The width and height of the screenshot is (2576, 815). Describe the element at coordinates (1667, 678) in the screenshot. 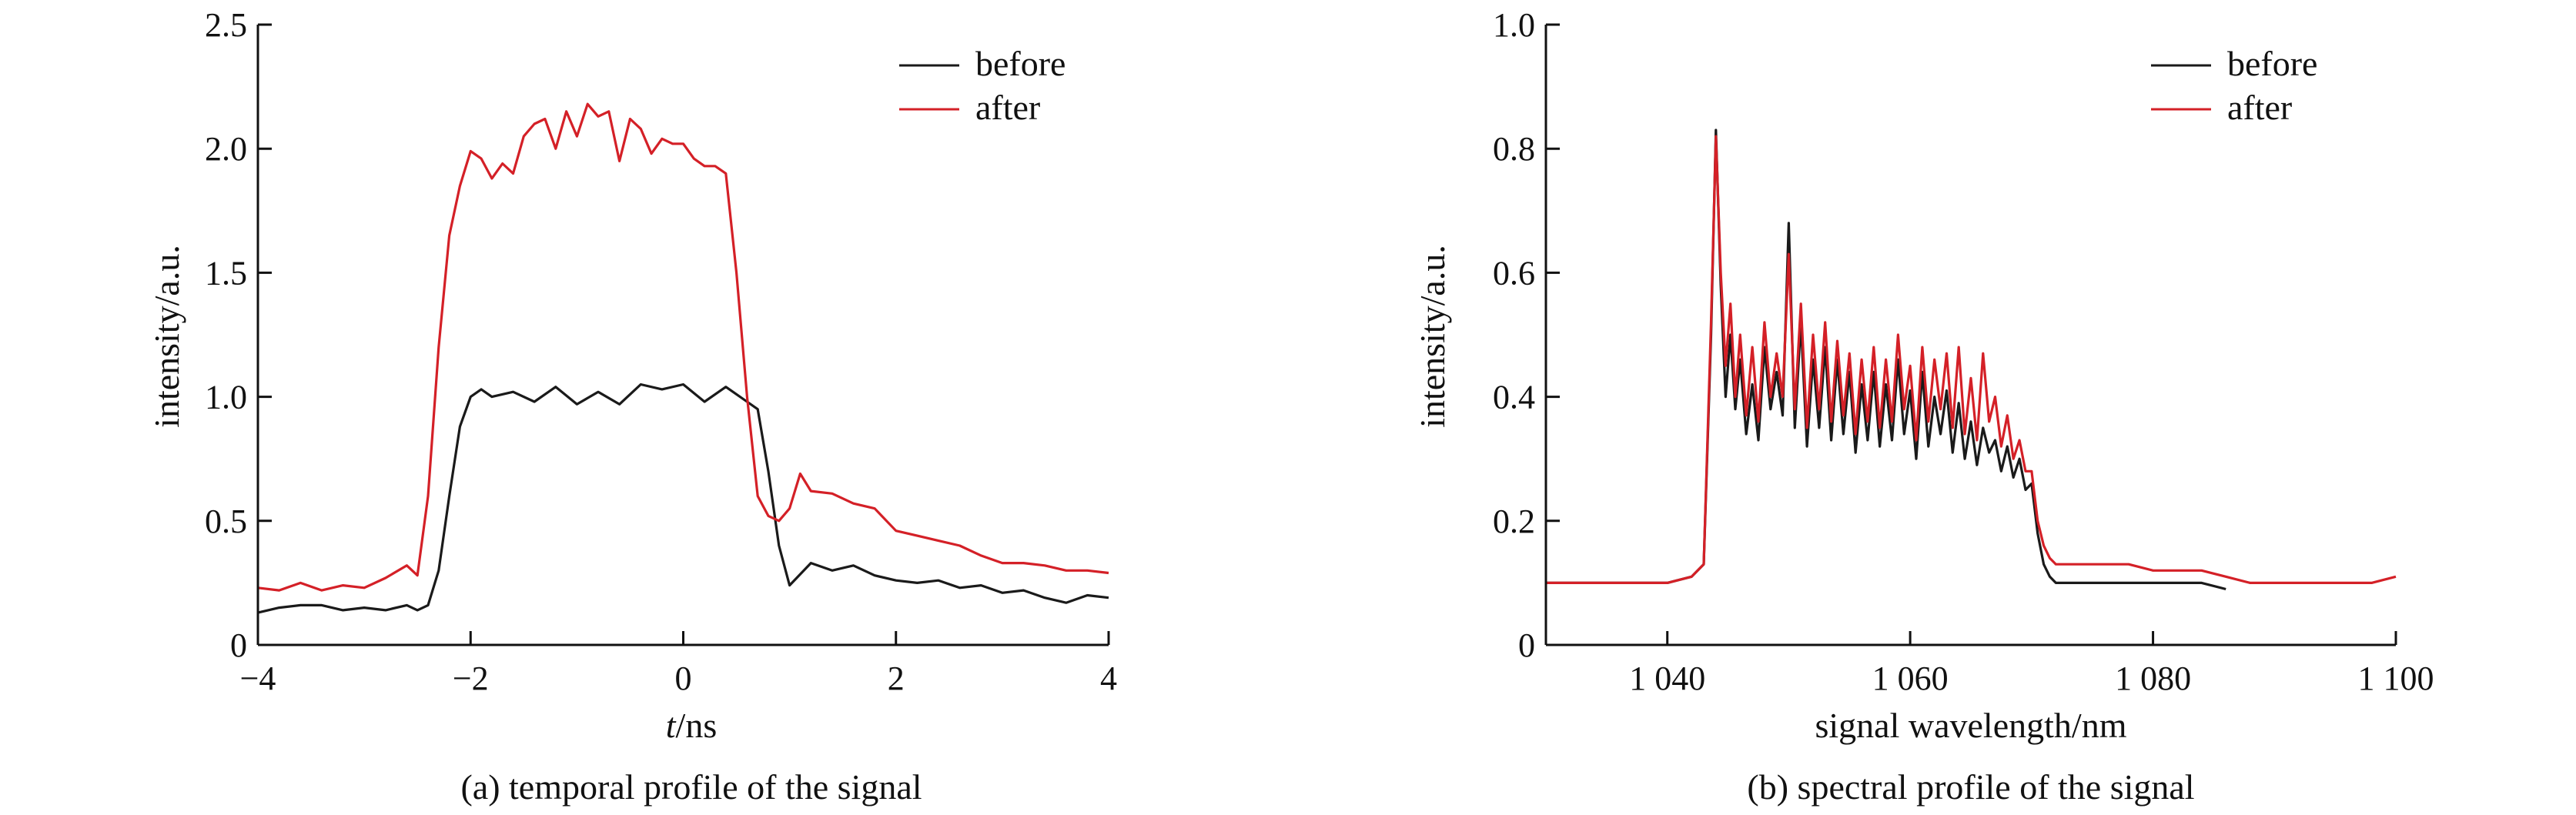

I see `x-tick-label: 1 040` at that location.